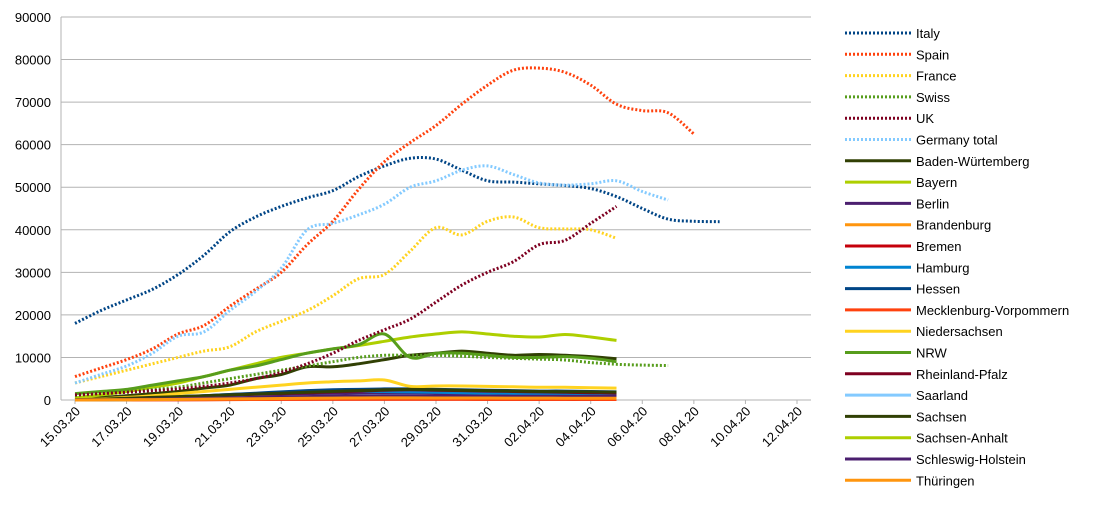 The image size is (1103, 513). What do you see at coordinates (941, 416) in the screenshot?
I see `legend-label: Sachsen` at bounding box center [941, 416].